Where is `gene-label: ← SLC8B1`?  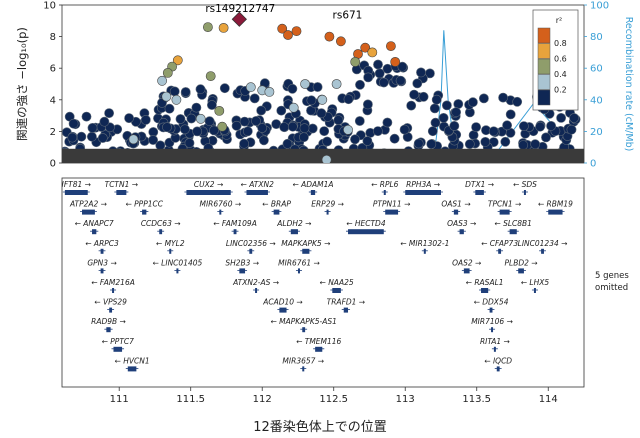 gene-label: ← SLC8B1 is located at coordinates (513, 223).